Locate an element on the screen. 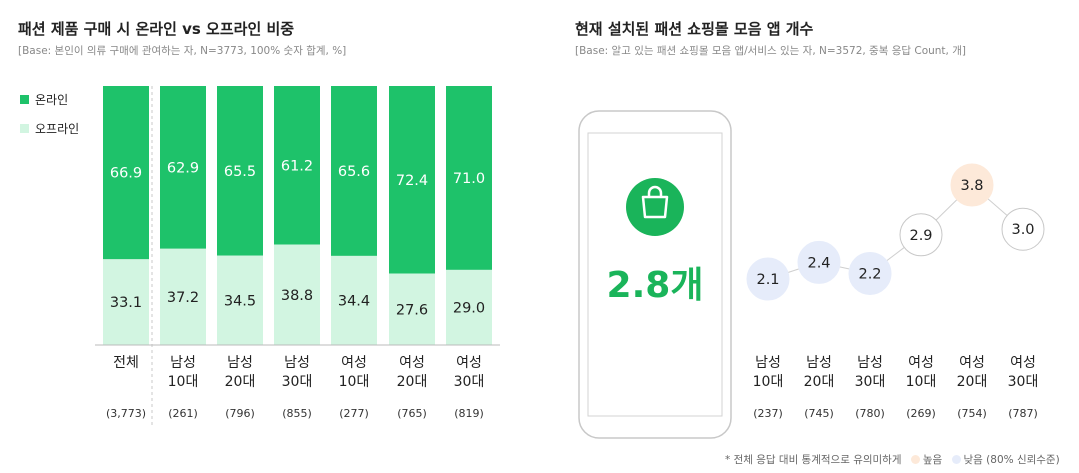 Image resolution: width=1079 pixels, height=473 pixels. legend-online-swatch is located at coordinates (24, 99).